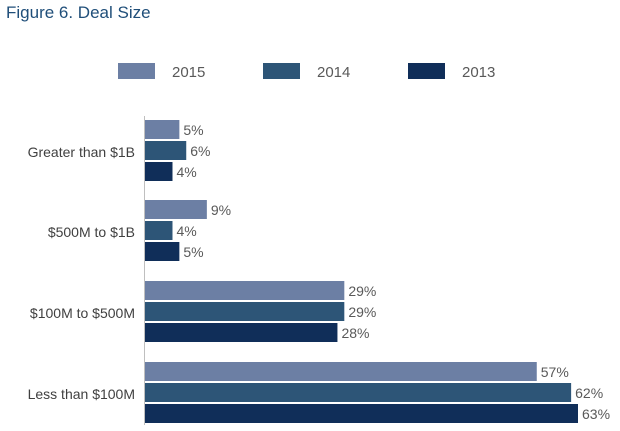  I want to click on category-label-500m-to-1b: $500M to $1B, so click(91, 232).